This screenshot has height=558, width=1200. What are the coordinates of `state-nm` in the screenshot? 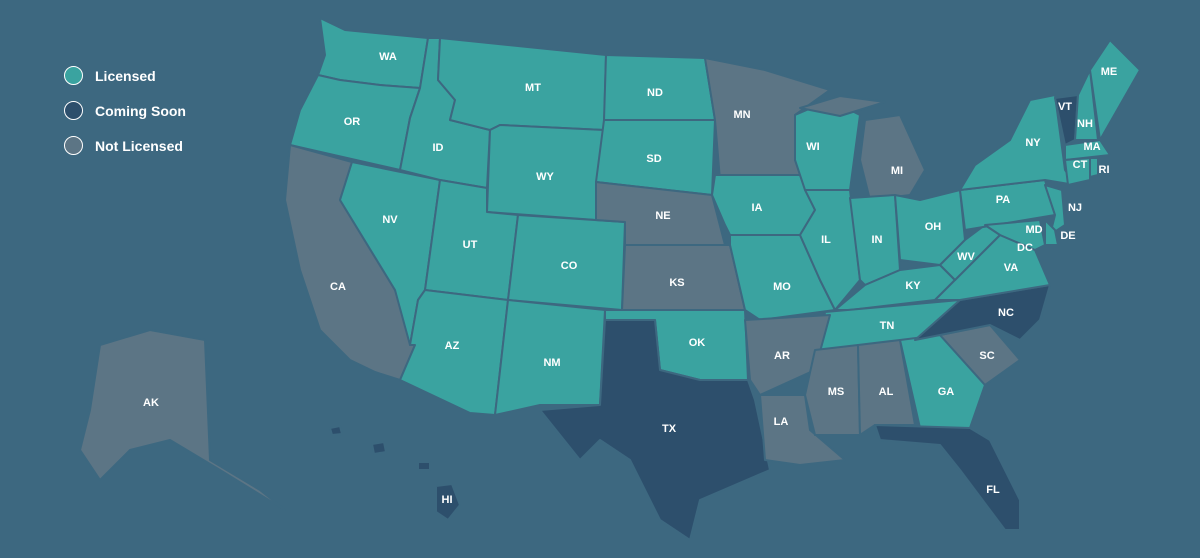 It's located at (550, 357).